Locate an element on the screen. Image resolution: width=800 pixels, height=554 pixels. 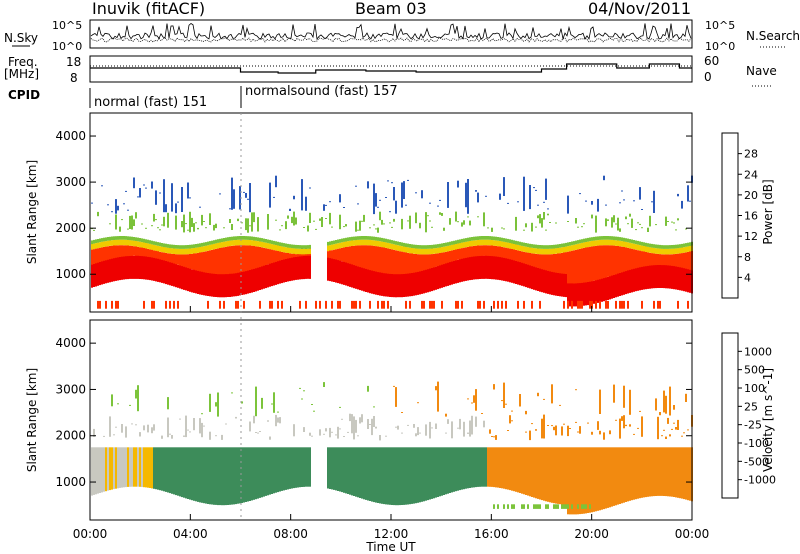
colorbar-tick-label: 12 is located at coordinates (751, 236).